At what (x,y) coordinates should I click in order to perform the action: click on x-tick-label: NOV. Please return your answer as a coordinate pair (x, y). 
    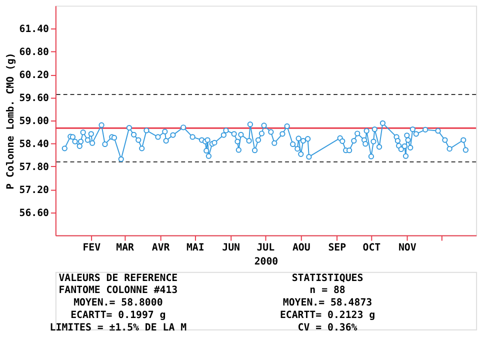
    Looking at the image, I should click on (407, 248).